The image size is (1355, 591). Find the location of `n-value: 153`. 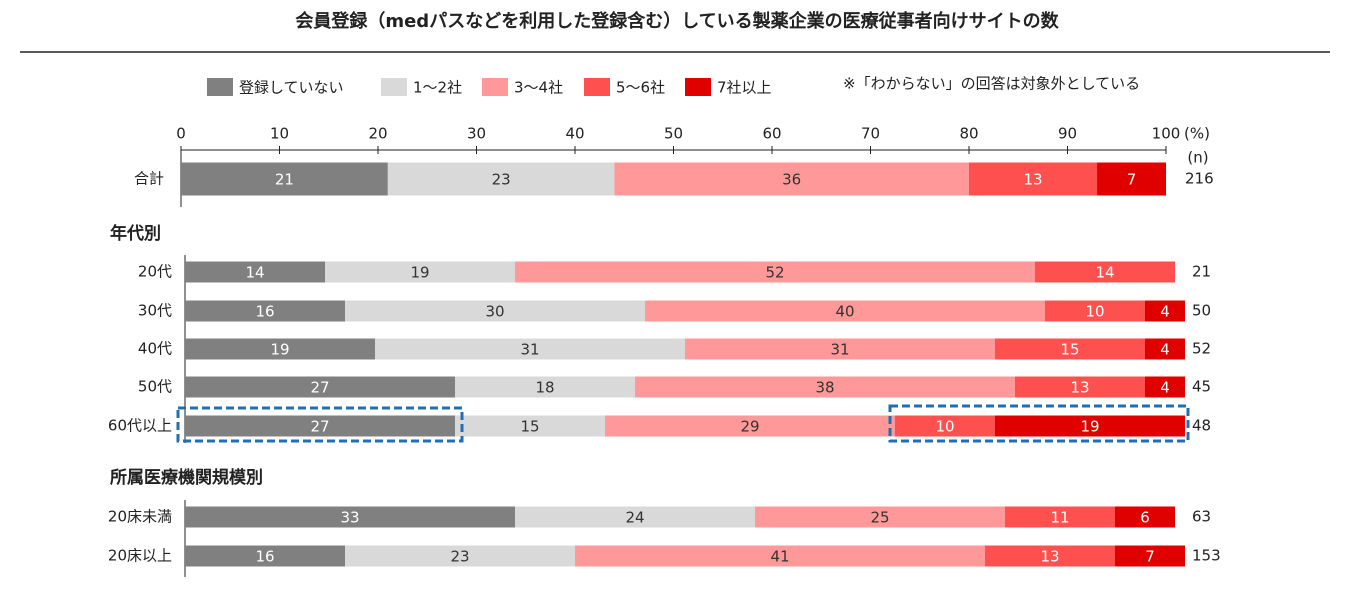

n-value: 153 is located at coordinates (1206, 556).